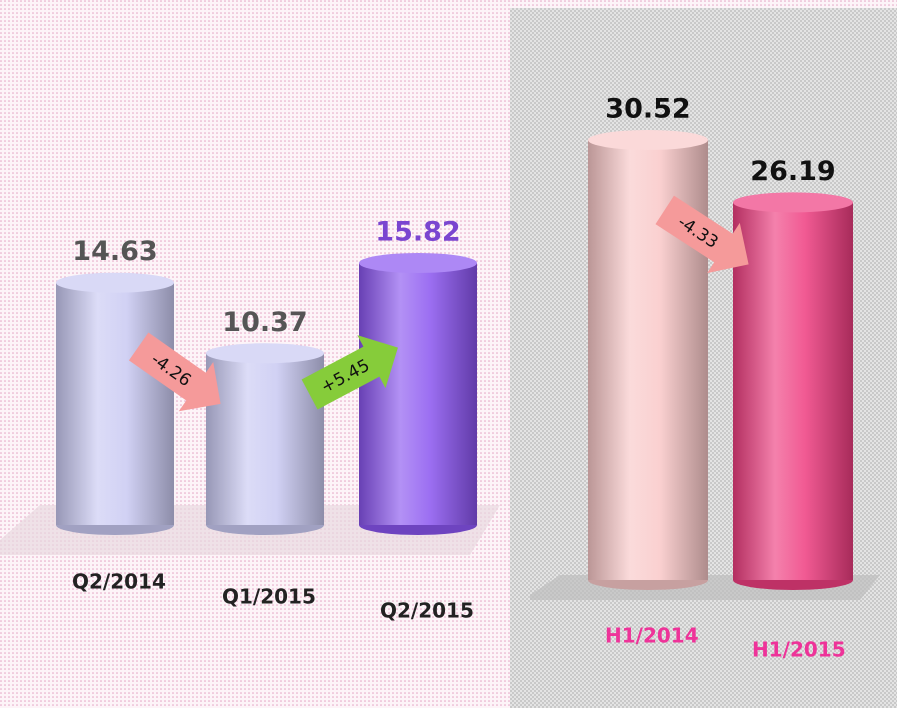 The width and height of the screenshot is (897, 708). I want to click on value-label: 26.19, so click(792, 171).